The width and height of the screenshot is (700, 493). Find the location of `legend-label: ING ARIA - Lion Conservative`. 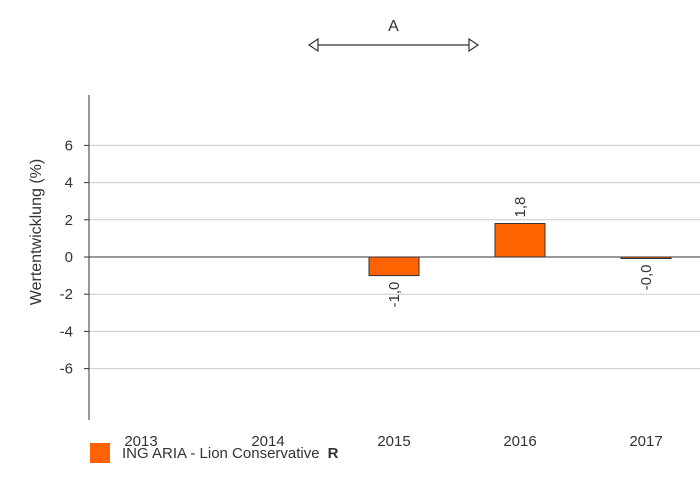

legend-label: ING ARIA - Lion Conservative is located at coordinates (221, 453).